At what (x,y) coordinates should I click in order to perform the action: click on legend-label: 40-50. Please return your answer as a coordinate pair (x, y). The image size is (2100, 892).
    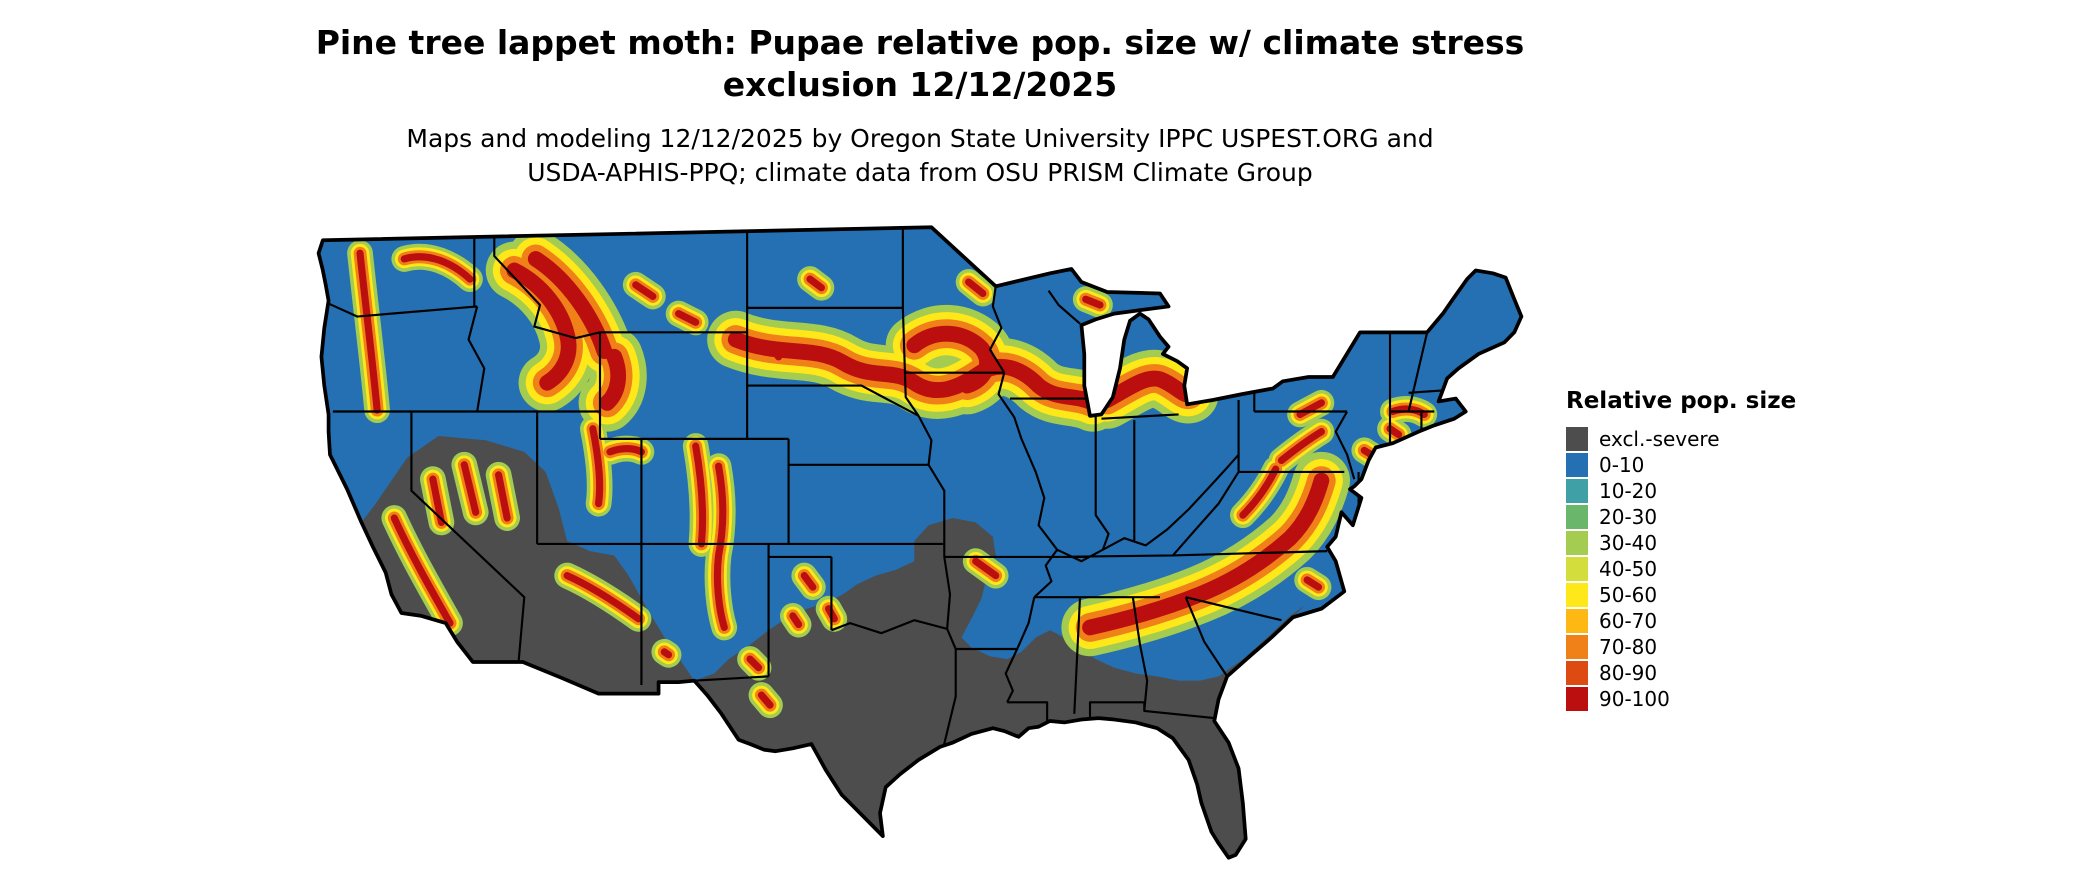
    Looking at the image, I should click on (1628, 569).